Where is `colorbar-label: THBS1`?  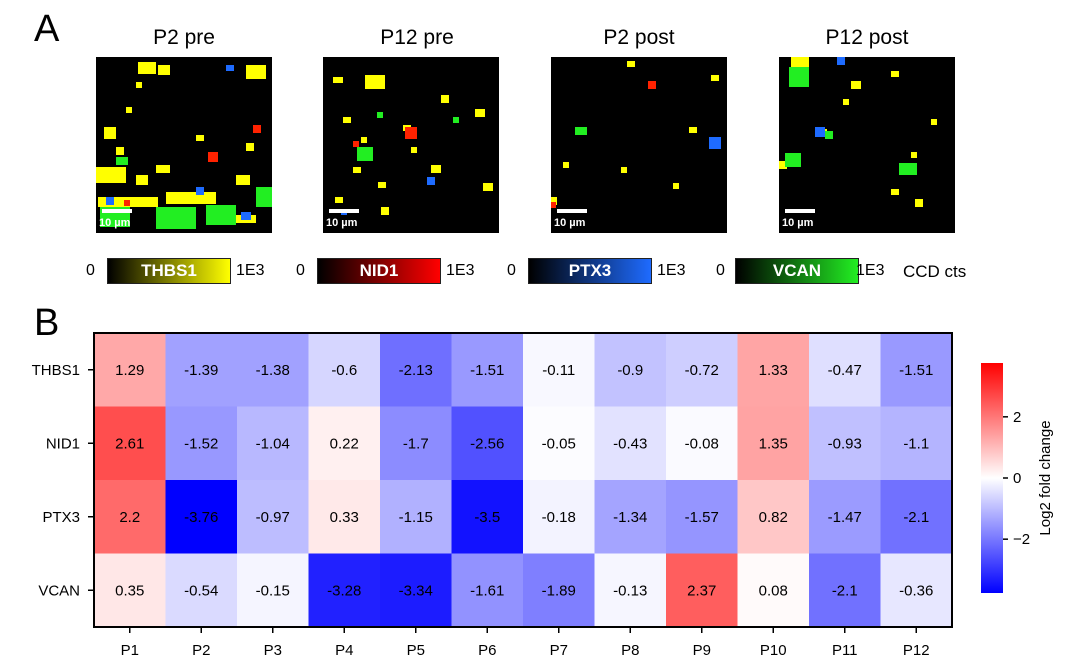
colorbar-label: THBS1 is located at coordinates (169, 270).